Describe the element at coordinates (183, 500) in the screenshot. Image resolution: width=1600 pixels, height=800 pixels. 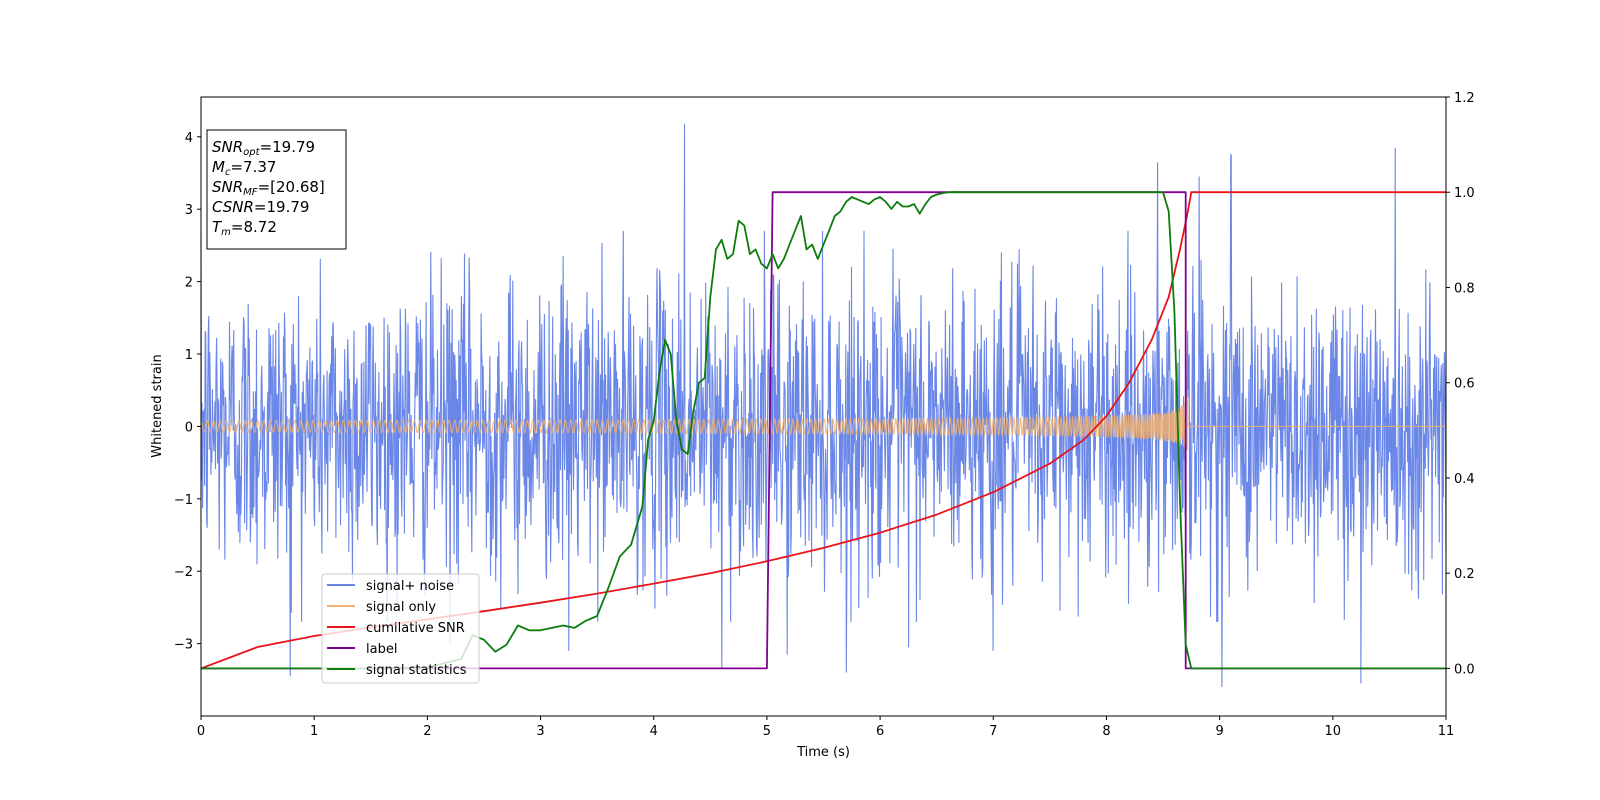
I see `y-tick-label: −1` at that location.